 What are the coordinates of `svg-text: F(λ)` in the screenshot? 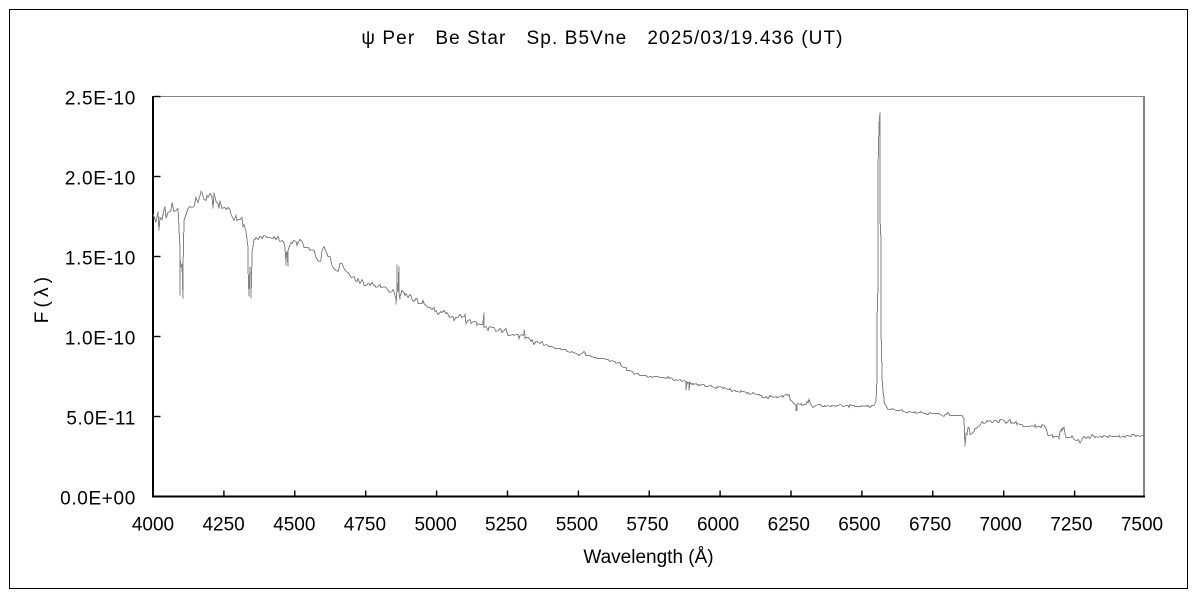 It's located at (42, 298).